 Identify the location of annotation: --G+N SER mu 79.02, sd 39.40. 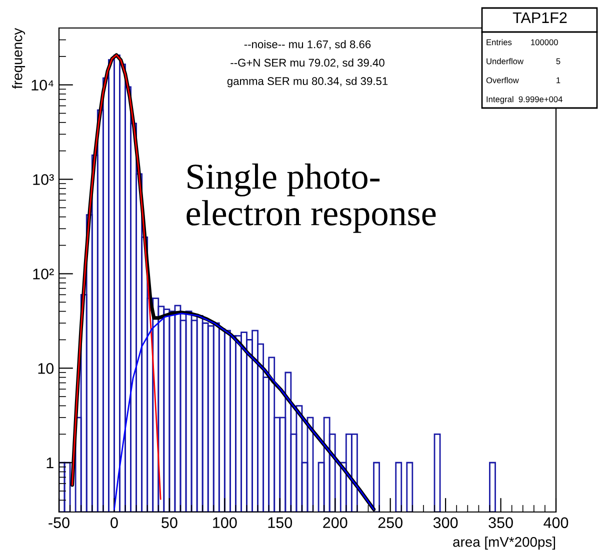
(307, 63).